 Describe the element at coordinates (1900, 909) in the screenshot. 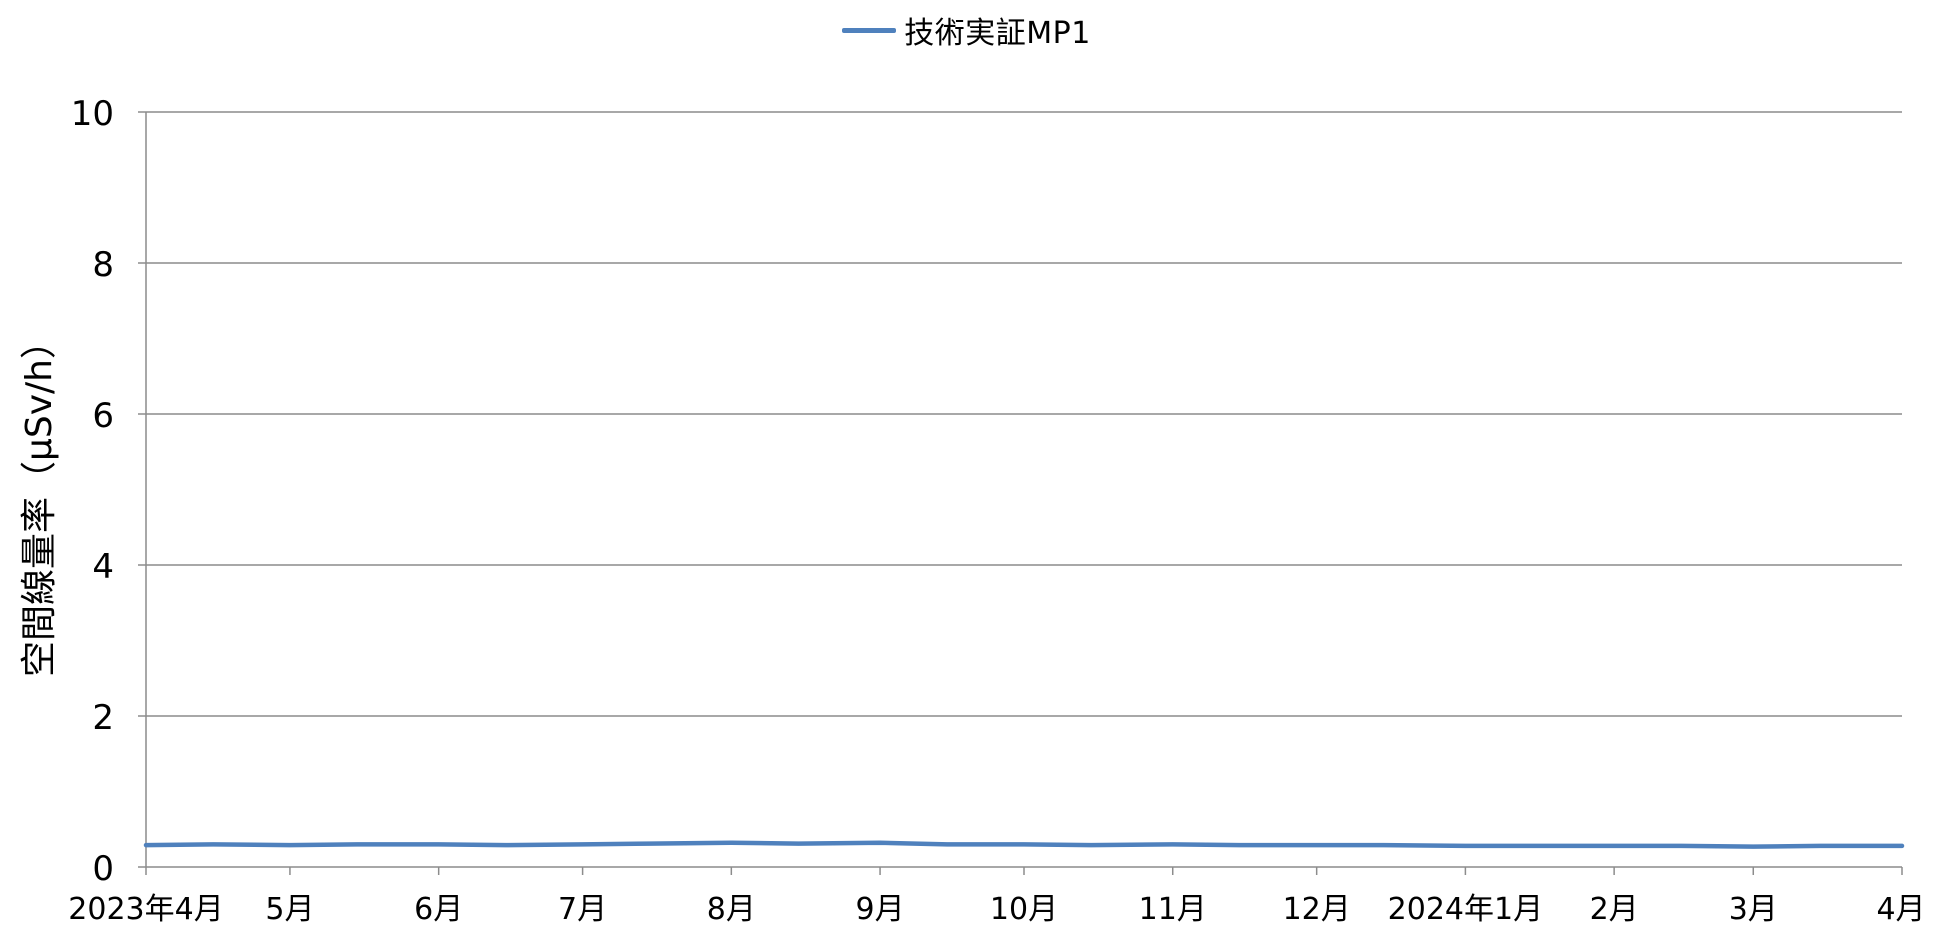

I see `x-tick-label: 4月` at that location.